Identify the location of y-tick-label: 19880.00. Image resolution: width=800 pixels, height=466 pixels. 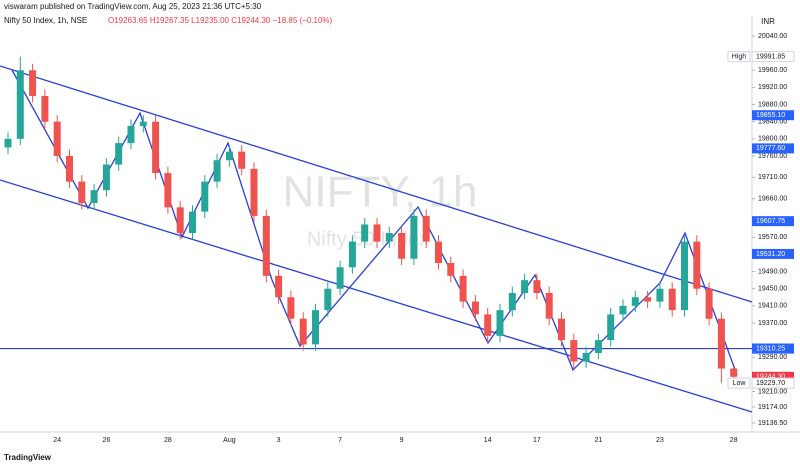
(772, 104).